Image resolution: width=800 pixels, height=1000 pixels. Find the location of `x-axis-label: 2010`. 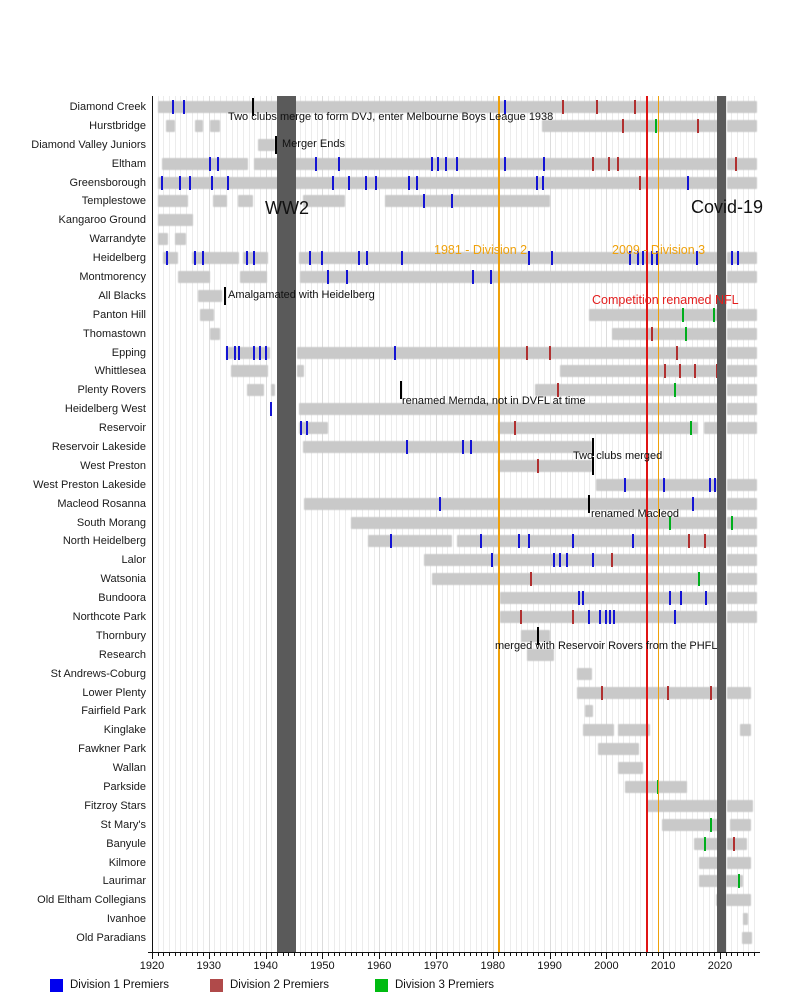

x-axis-label: 2010 is located at coordinates (663, 966).